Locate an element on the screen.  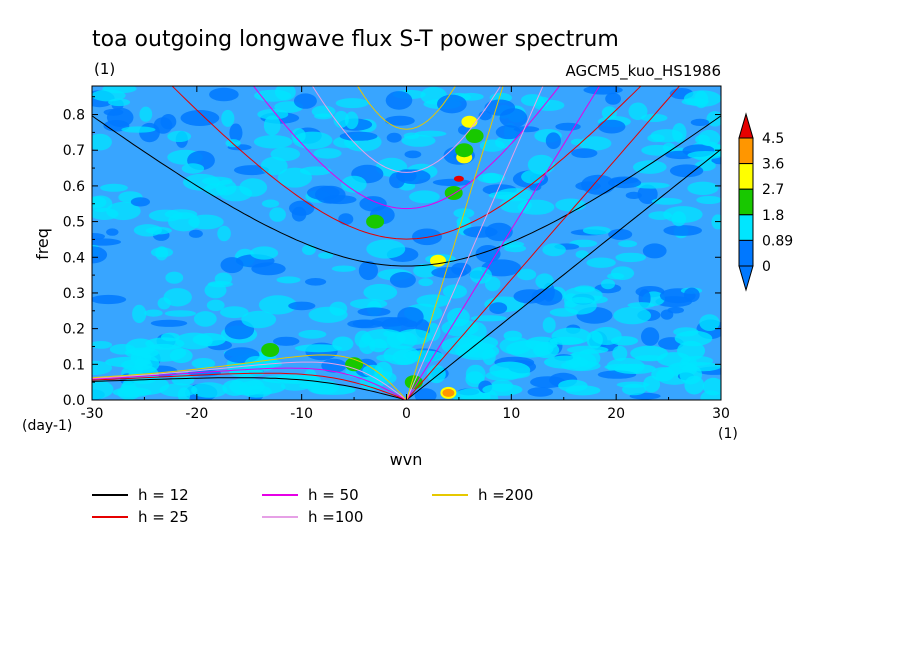
x-tick-label: -20 is located at coordinates (196, 414).